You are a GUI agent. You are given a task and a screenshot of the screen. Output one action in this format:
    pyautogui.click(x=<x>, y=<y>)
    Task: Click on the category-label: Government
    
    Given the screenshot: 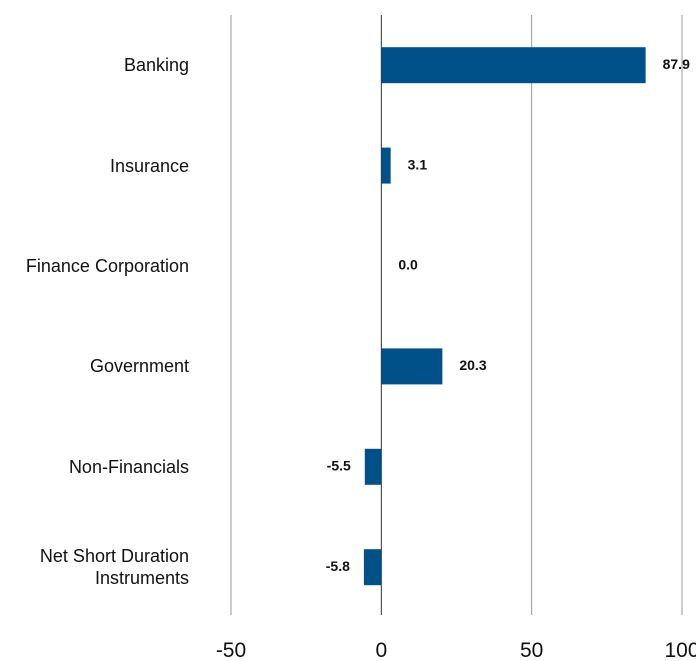 What is the action you would take?
    pyautogui.click(x=139, y=366)
    